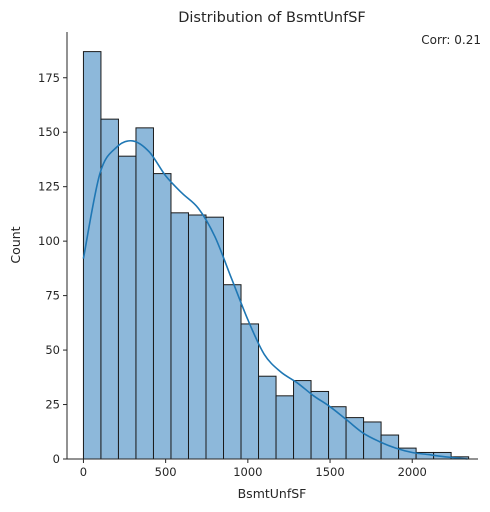 The height and width of the screenshot is (512, 490). What do you see at coordinates (52, 296) in the screenshot?
I see `y-tick-label: 75` at bounding box center [52, 296].